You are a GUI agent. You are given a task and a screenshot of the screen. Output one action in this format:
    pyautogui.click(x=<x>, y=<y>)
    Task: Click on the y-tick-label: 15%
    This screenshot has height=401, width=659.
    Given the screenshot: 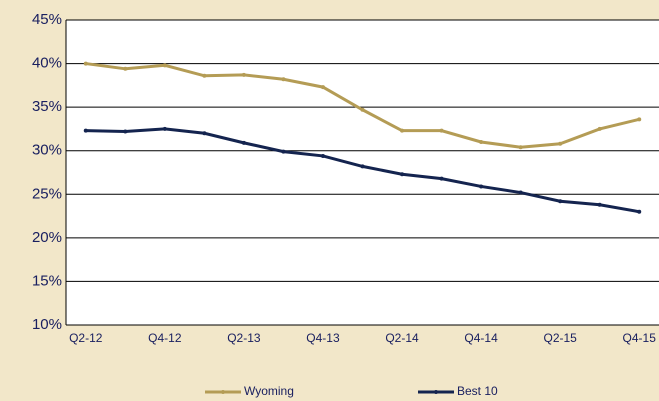 What is the action you would take?
    pyautogui.click(x=47, y=280)
    